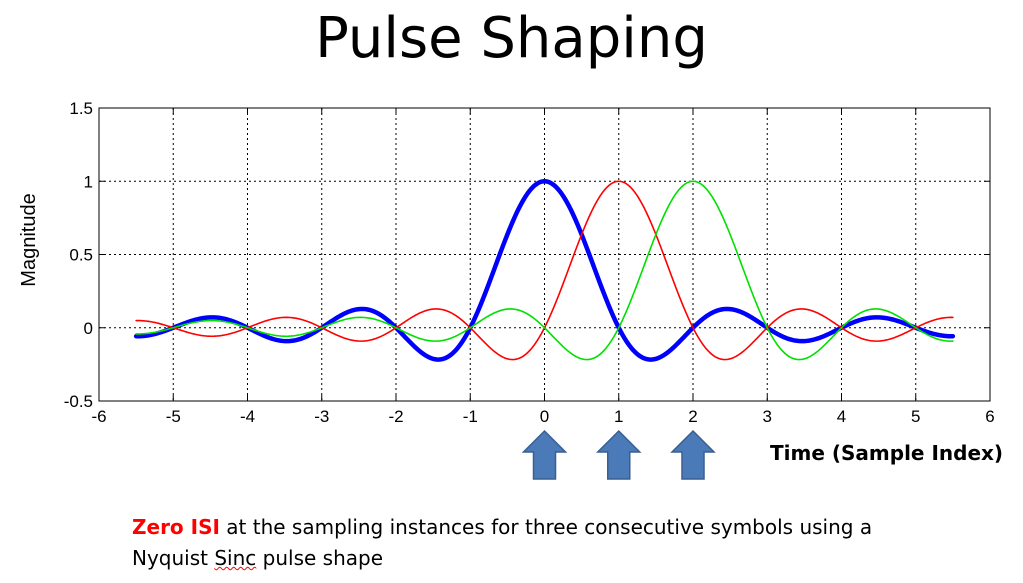  Describe the element at coordinates (247, 416) in the screenshot. I see `x-tick-label: -4` at that location.